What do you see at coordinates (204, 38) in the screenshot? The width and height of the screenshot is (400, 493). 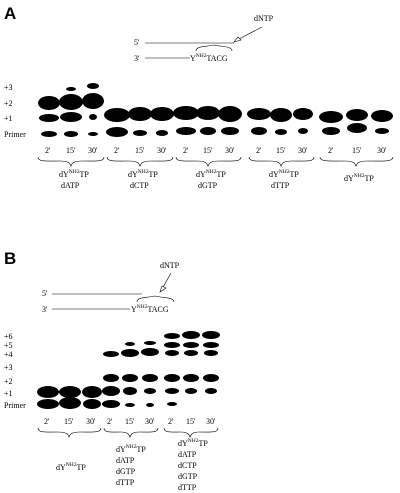 I see `panel-a-substrate-schematic: 5' 3' YNH2TACG dNTP` at bounding box center [204, 38].